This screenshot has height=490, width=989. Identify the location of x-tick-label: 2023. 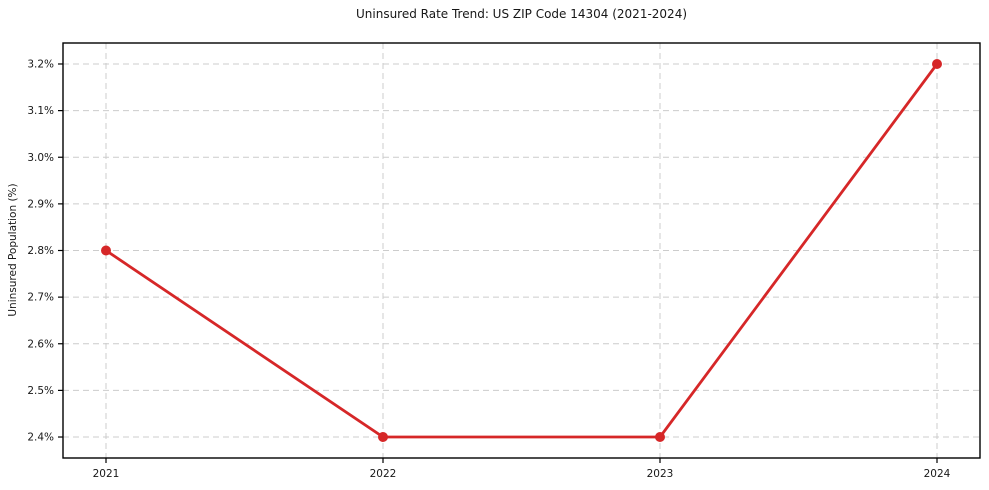
(660, 474).